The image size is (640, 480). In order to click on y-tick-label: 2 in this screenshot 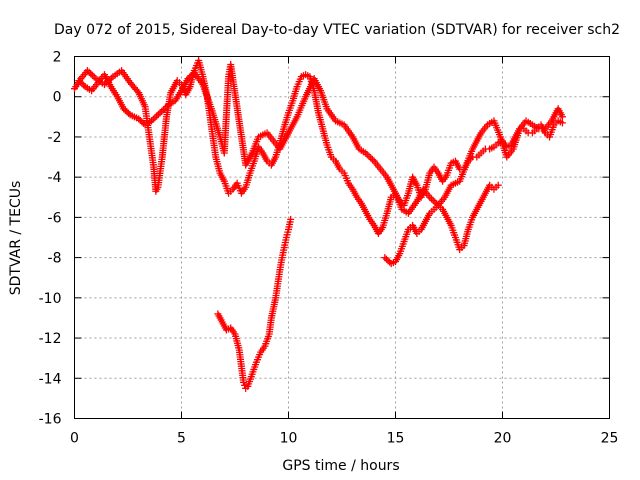, I will do `click(57, 58)`.